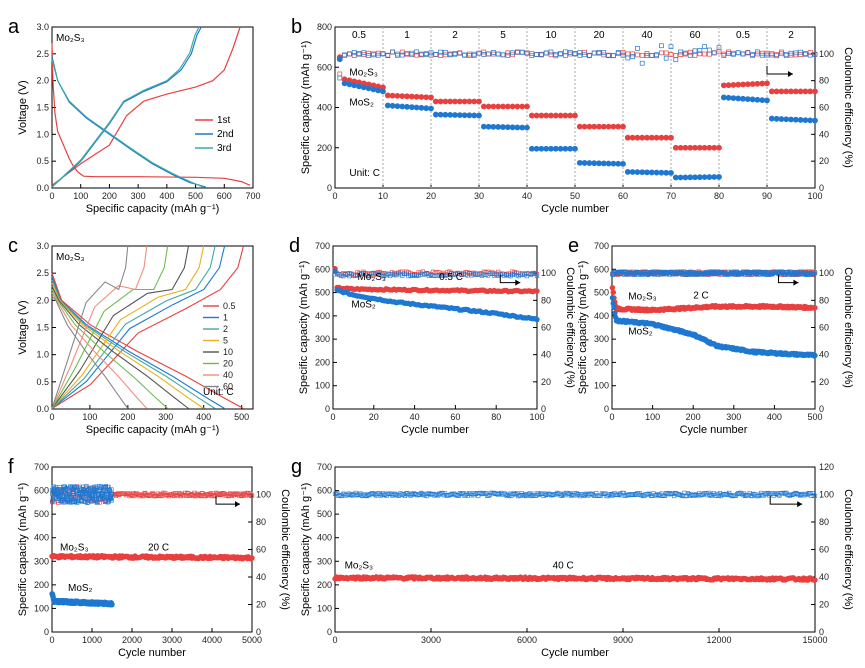 This screenshot has height=668, width=865. Describe the element at coordinates (767, 196) in the screenshot. I see `x-tick-label: 90` at that location.